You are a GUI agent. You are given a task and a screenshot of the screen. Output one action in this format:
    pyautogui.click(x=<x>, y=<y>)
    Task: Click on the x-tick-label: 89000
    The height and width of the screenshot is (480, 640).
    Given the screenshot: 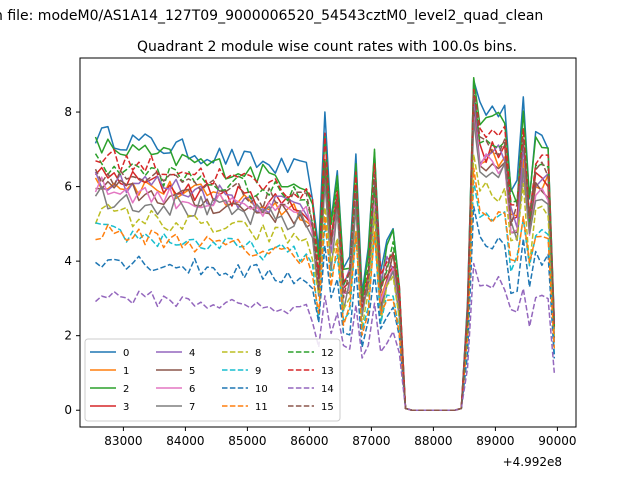 What is the action you would take?
    pyautogui.click(x=495, y=441)
    